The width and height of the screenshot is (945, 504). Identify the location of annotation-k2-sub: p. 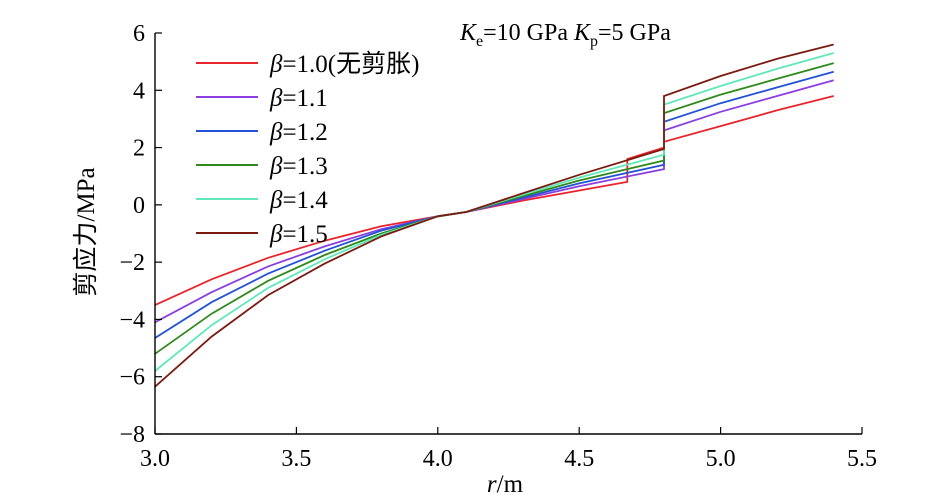
(594, 41).